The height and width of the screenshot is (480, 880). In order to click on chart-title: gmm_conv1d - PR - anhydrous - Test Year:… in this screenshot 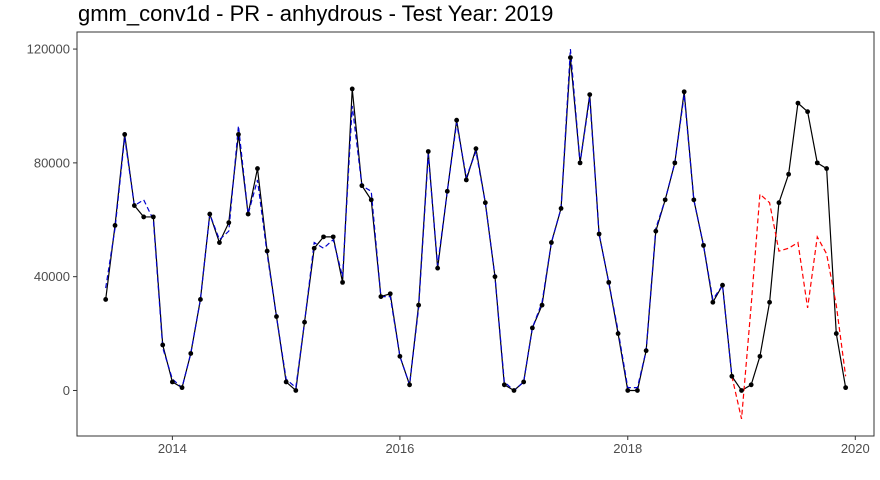, I will do `click(315, 13)`.